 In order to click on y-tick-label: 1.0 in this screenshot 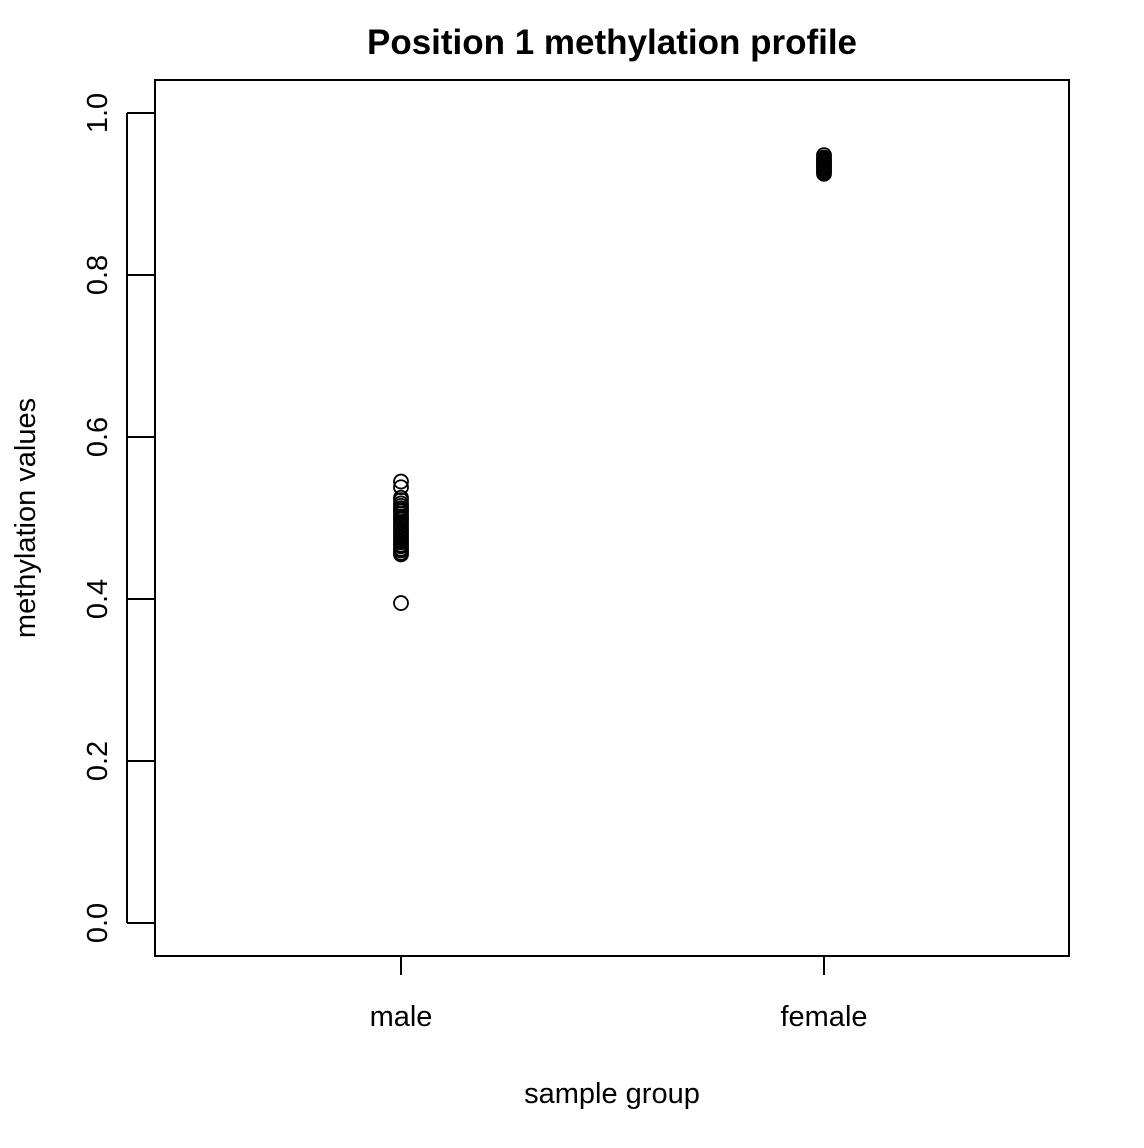, I will do `click(98, 113)`.